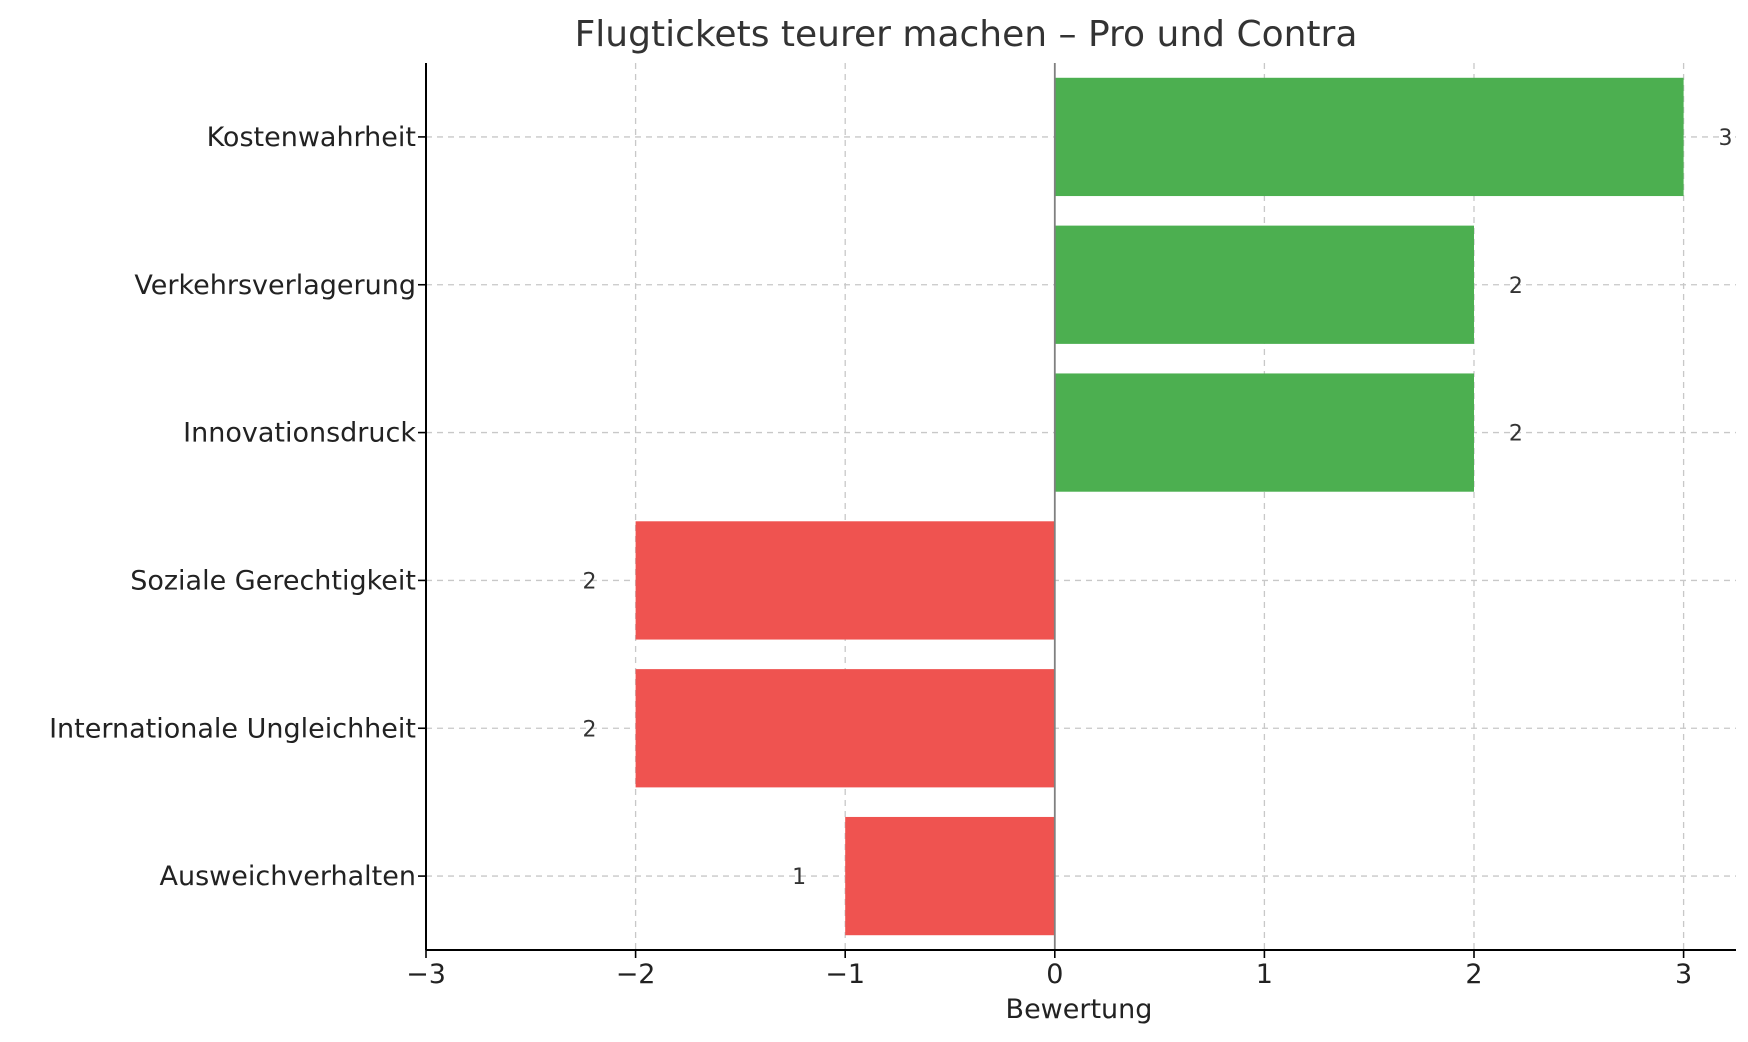 The width and height of the screenshot is (1748, 1042). Describe the element at coordinates (636, 974) in the screenshot. I see `x-tick-label: −2` at that location.